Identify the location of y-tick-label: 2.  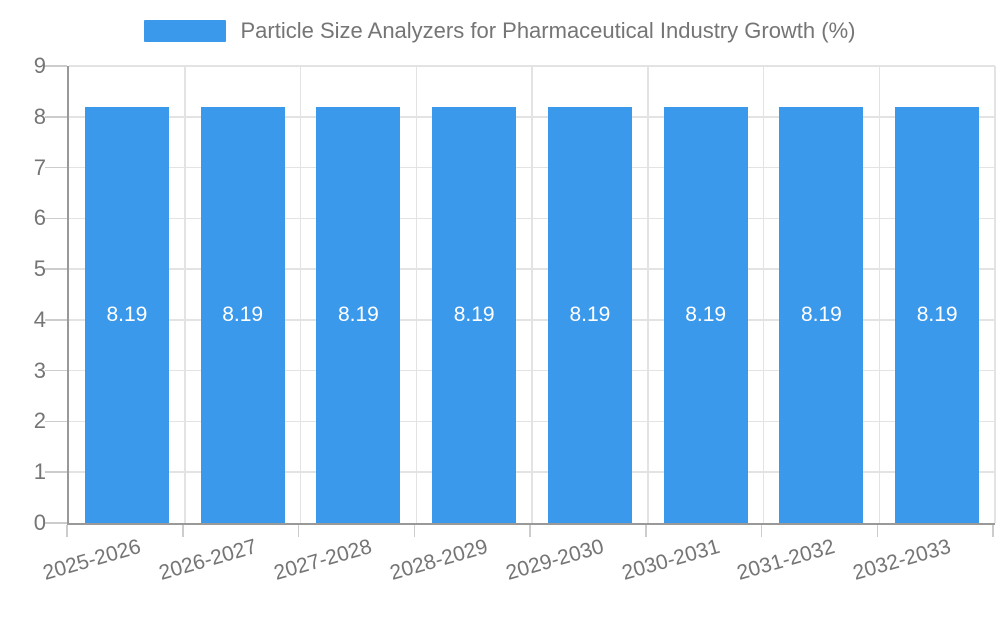
(39, 421).